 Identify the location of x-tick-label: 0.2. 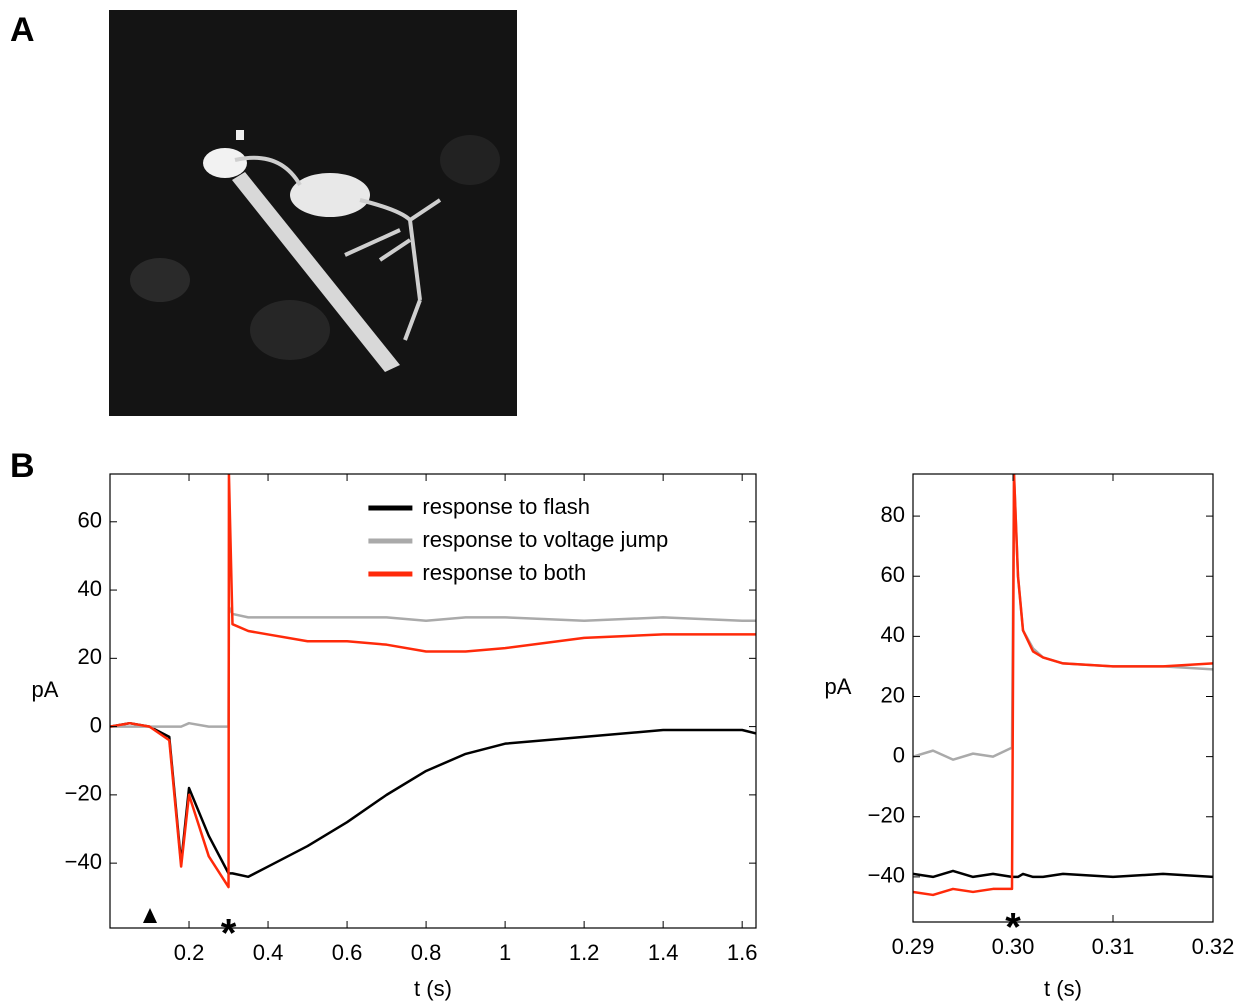
(189, 952).